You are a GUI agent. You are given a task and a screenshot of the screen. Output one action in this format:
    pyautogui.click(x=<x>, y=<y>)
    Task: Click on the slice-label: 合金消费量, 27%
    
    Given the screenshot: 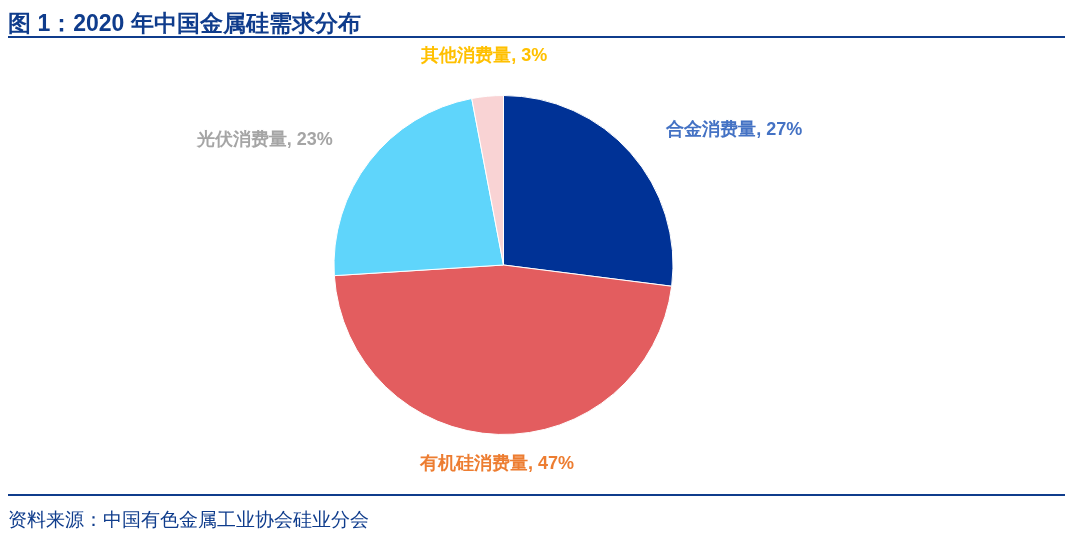 What is the action you would take?
    pyautogui.click(x=734, y=129)
    